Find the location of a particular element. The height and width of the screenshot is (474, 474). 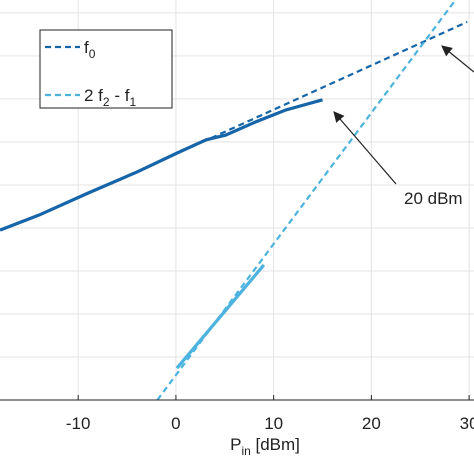

x-axis-label: Pin [dBm] is located at coordinates (265, 446).